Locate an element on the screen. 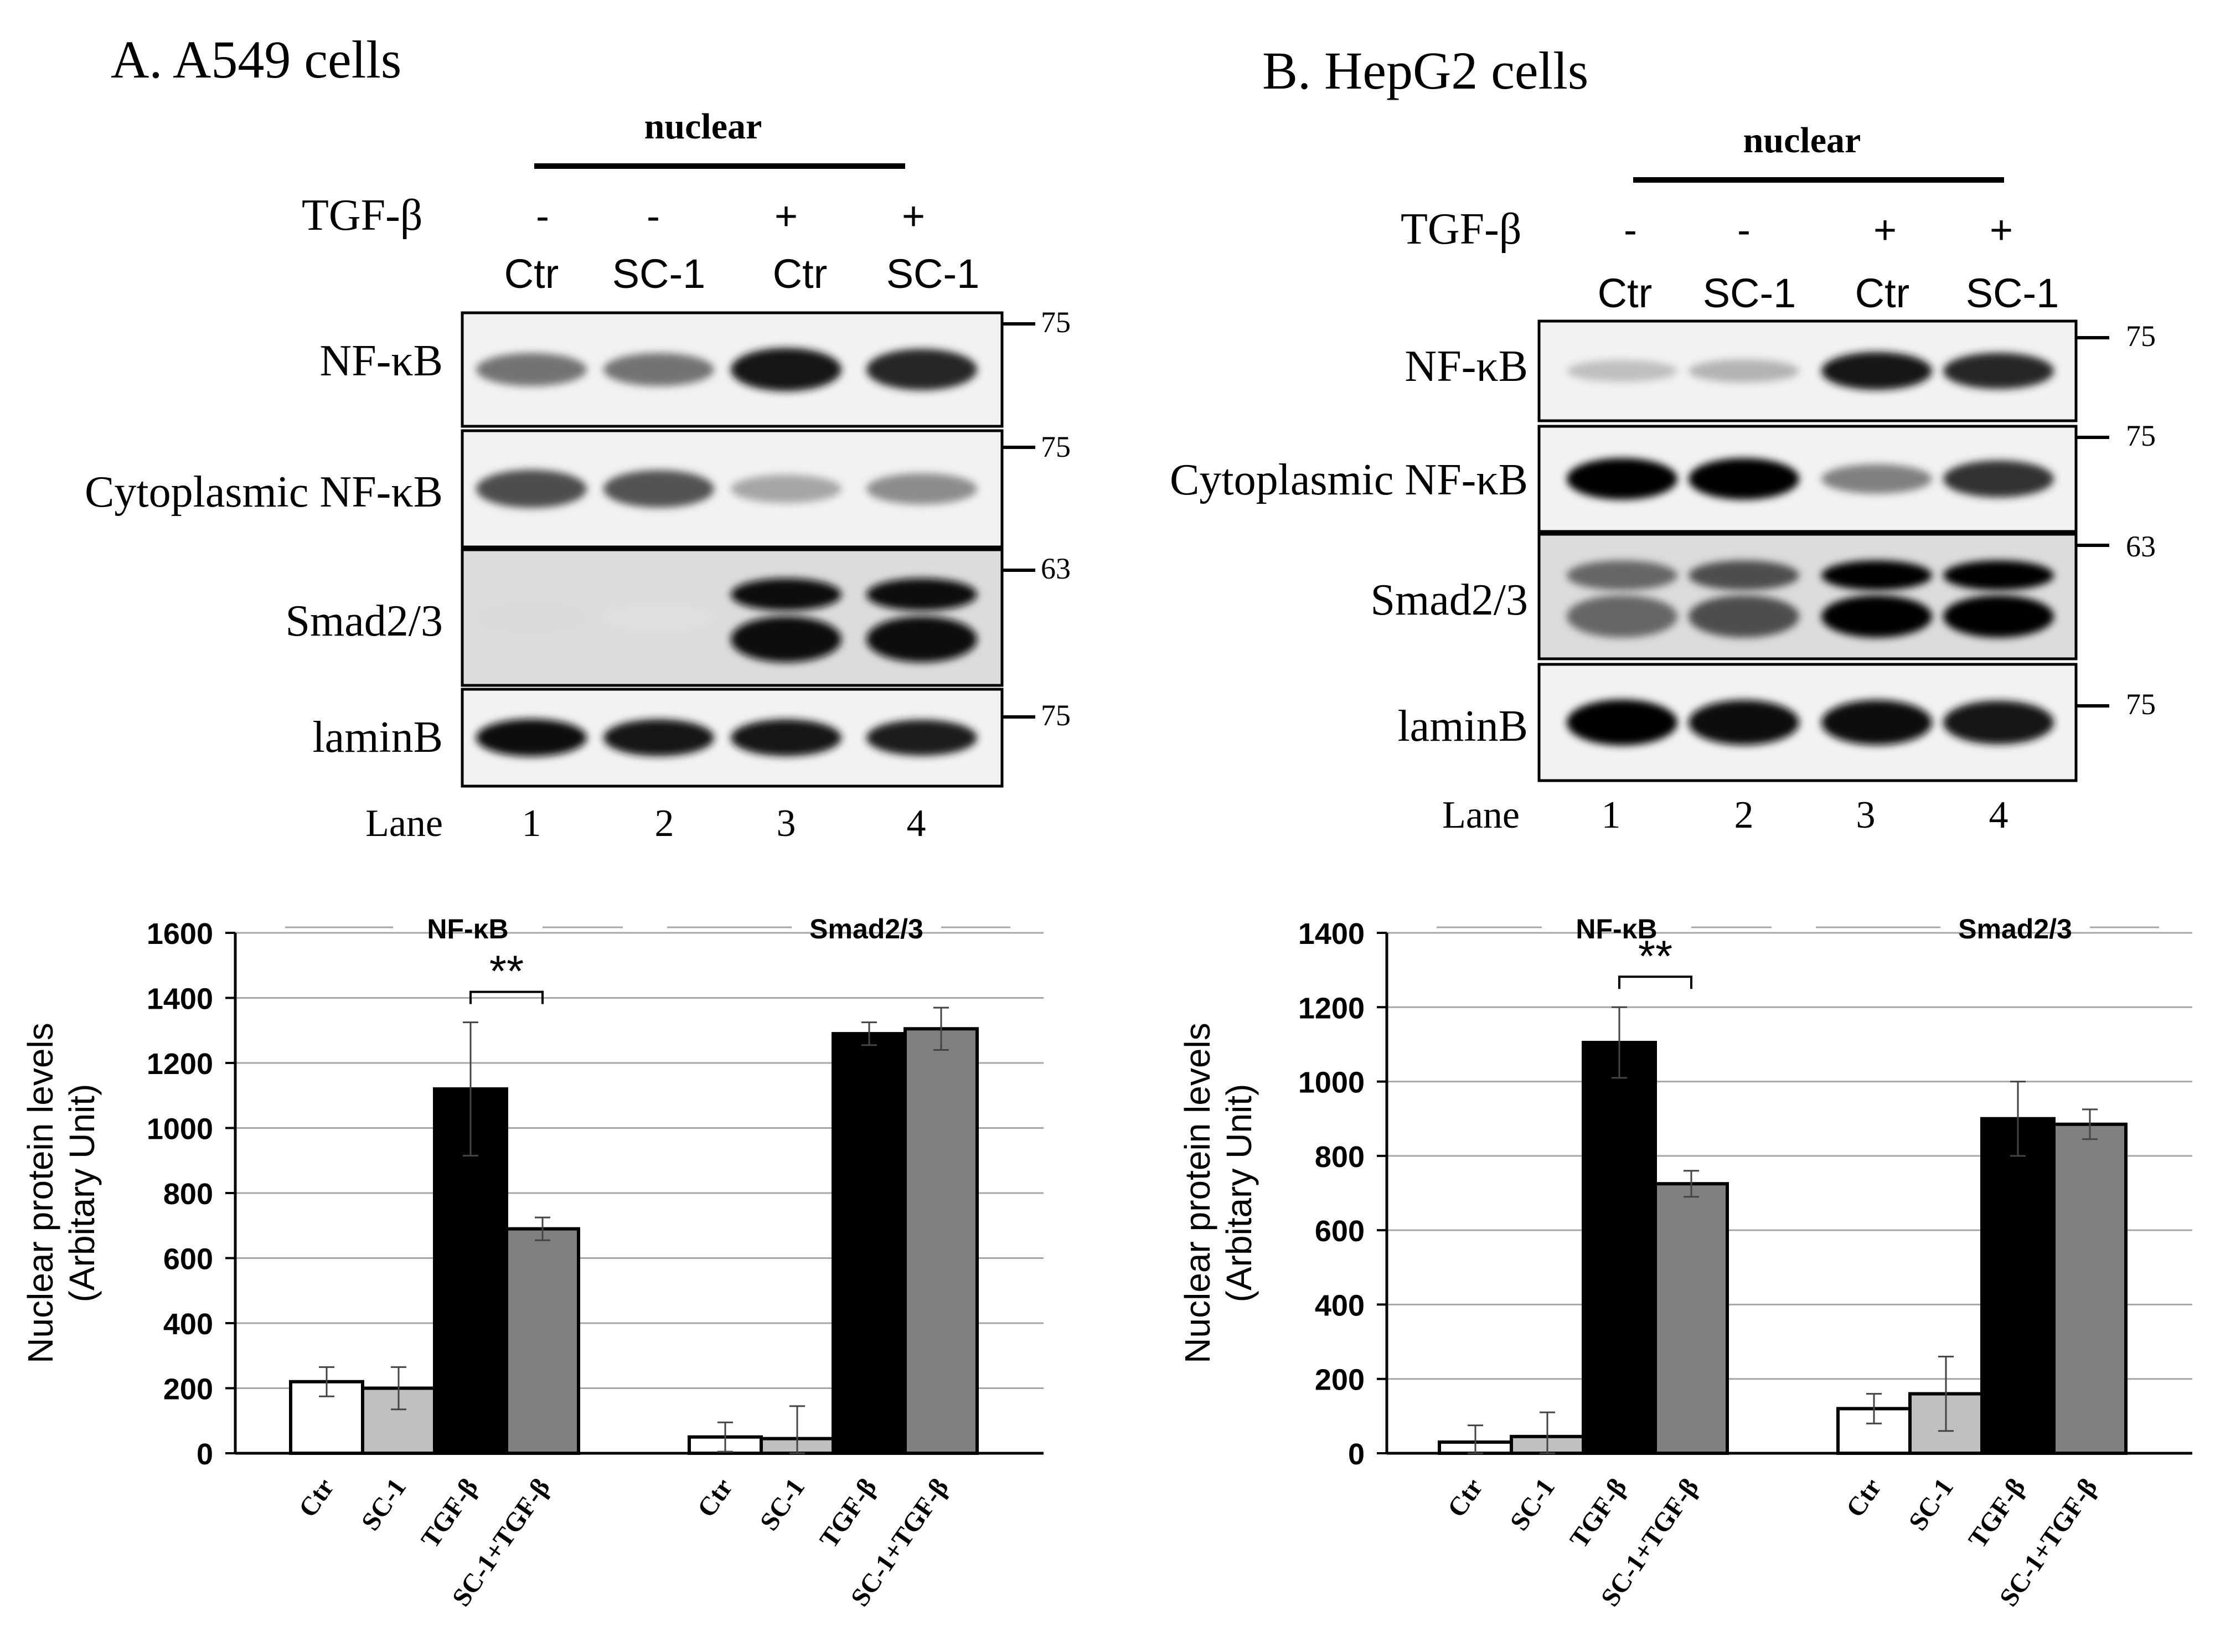  panel-a-sign-1: - is located at coordinates (542, 217).